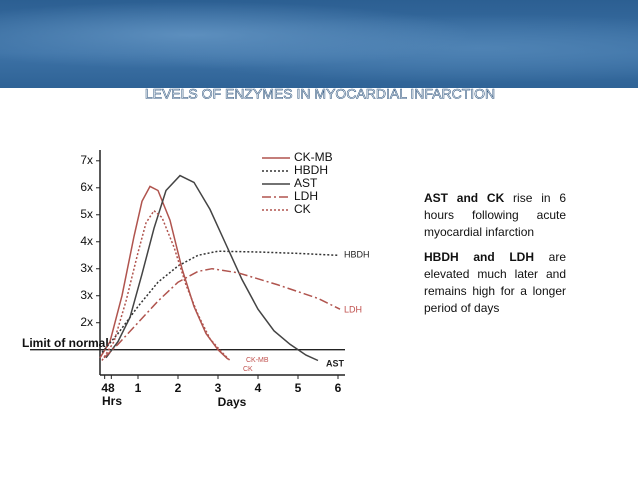 Image resolution: width=638 pixels, height=478 pixels. I want to click on legend-label: CK, so click(302, 209).